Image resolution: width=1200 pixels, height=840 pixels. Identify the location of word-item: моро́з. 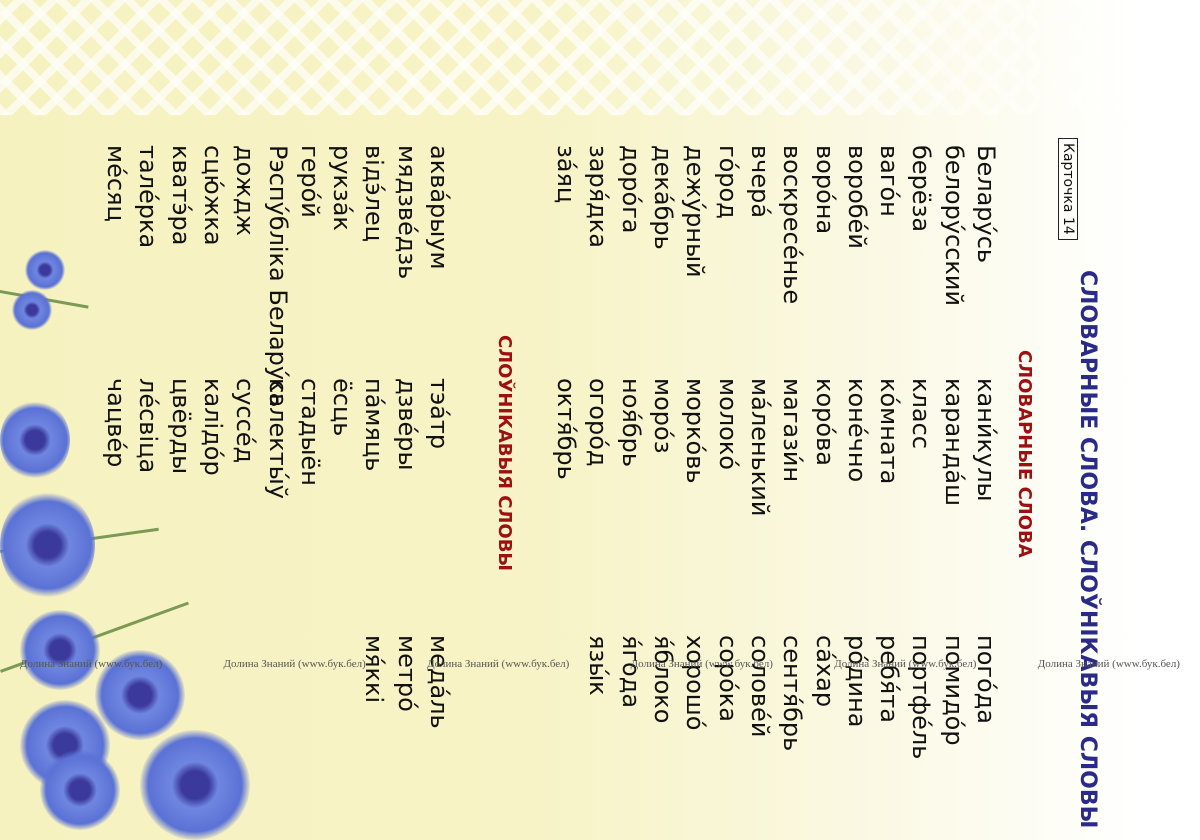
(663, 416).